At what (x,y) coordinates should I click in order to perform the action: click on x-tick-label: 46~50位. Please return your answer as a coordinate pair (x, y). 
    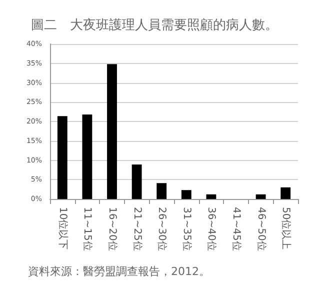
    Looking at the image, I should click on (261, 229).